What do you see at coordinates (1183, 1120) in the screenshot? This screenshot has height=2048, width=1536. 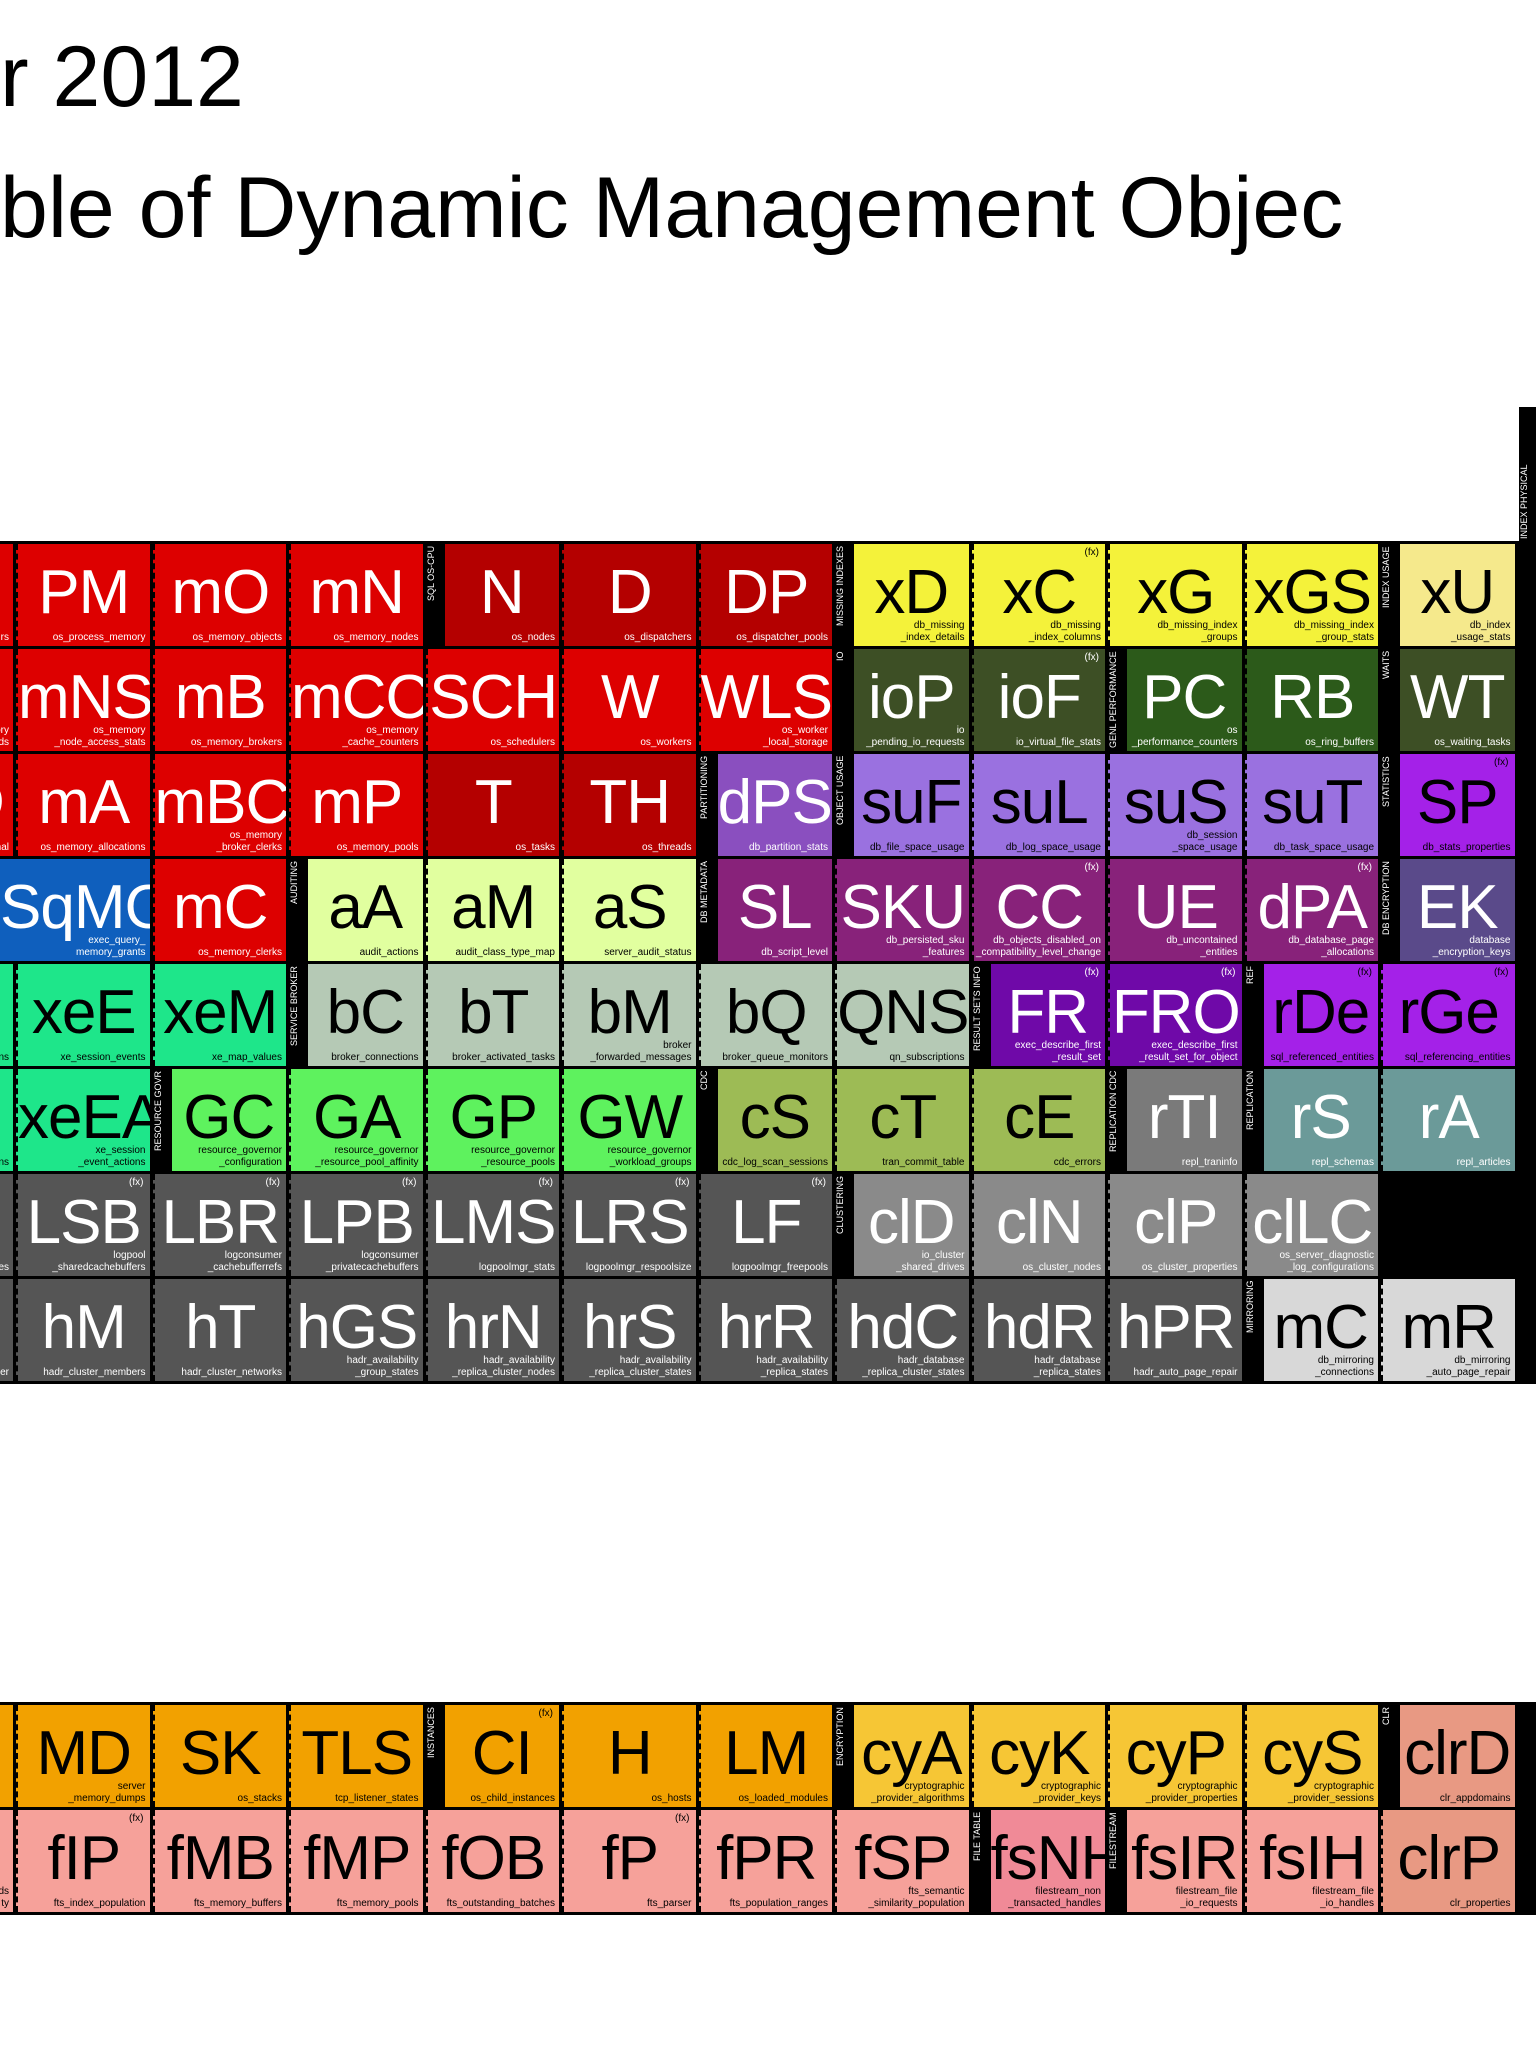 I see `element-rti: rTI repl_traninfo` at bounding box center [1183, 1120].